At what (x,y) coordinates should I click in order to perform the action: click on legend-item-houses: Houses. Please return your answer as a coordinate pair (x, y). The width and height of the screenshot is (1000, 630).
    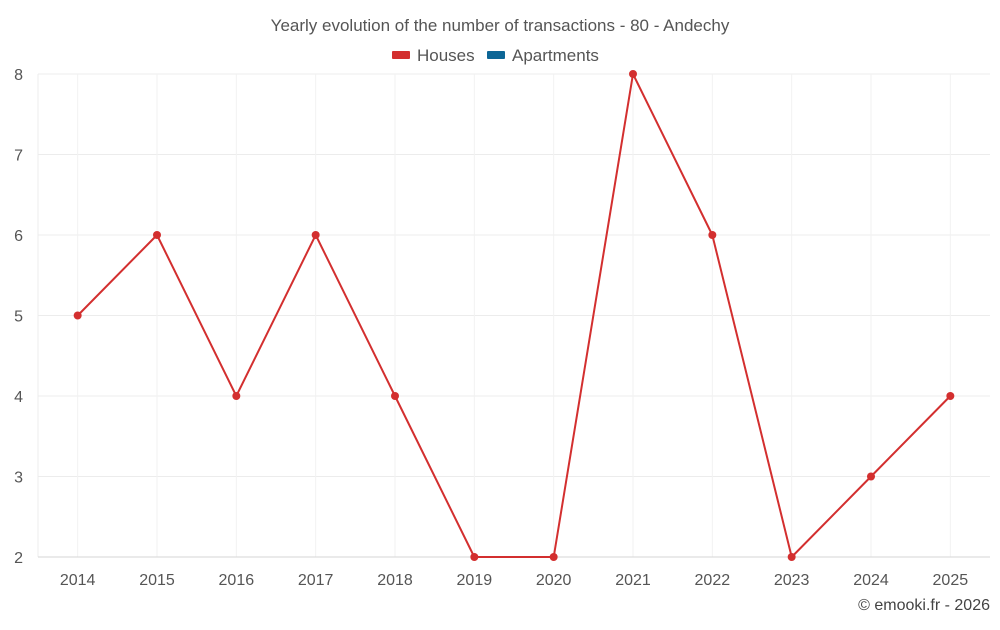
    Looking at the image, I should click on (433, 55).